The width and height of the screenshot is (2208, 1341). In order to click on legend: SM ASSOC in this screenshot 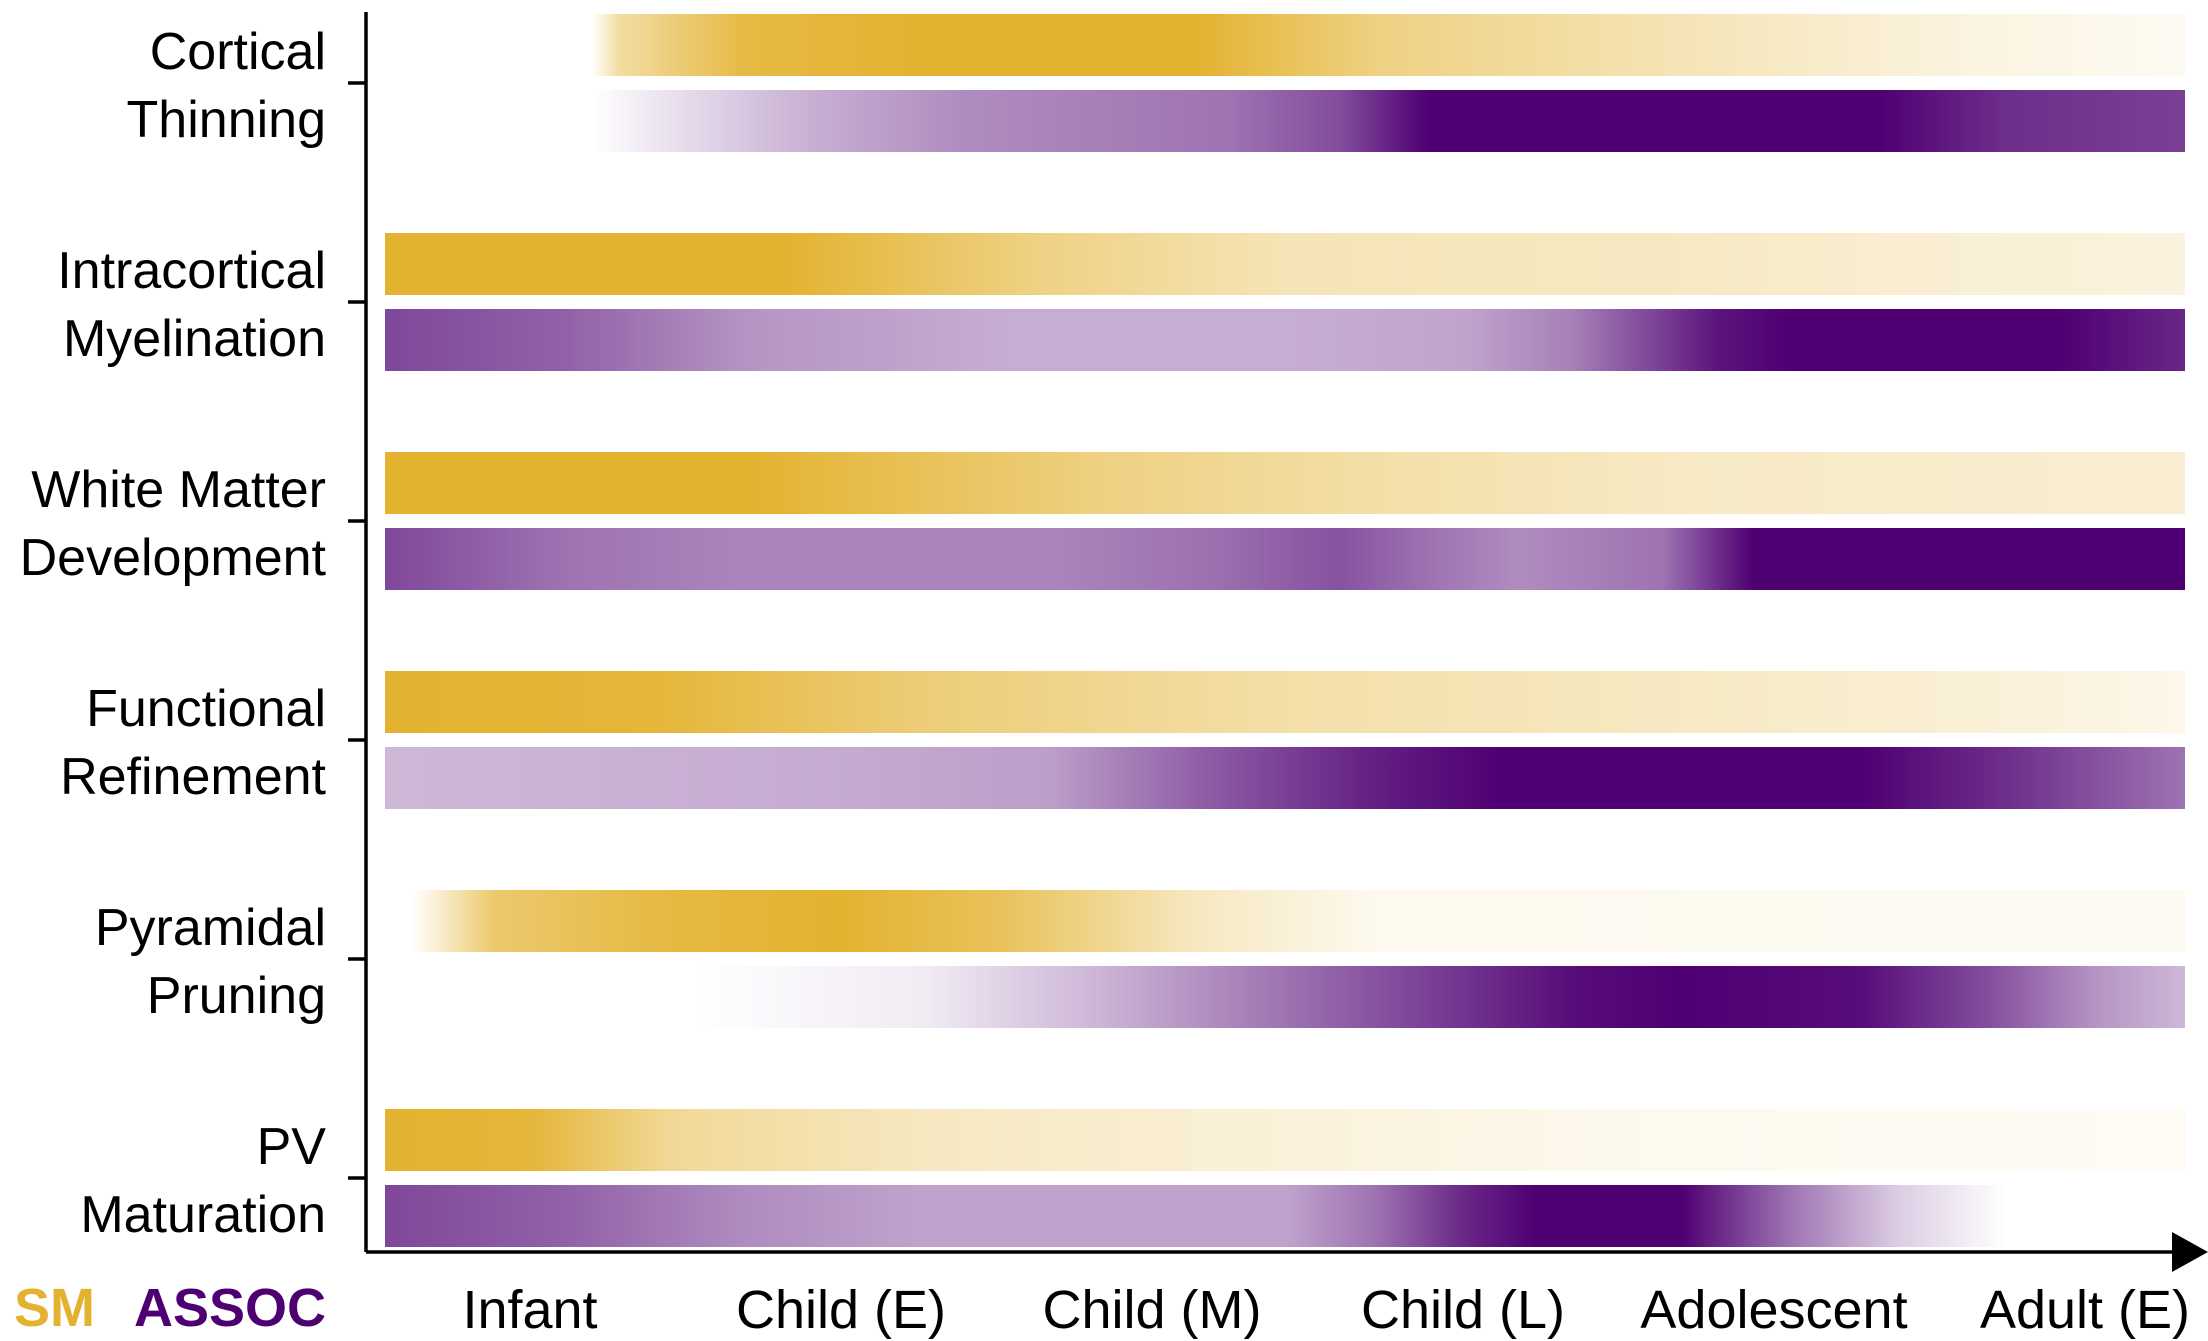, I will do `click(170, 1308)`.